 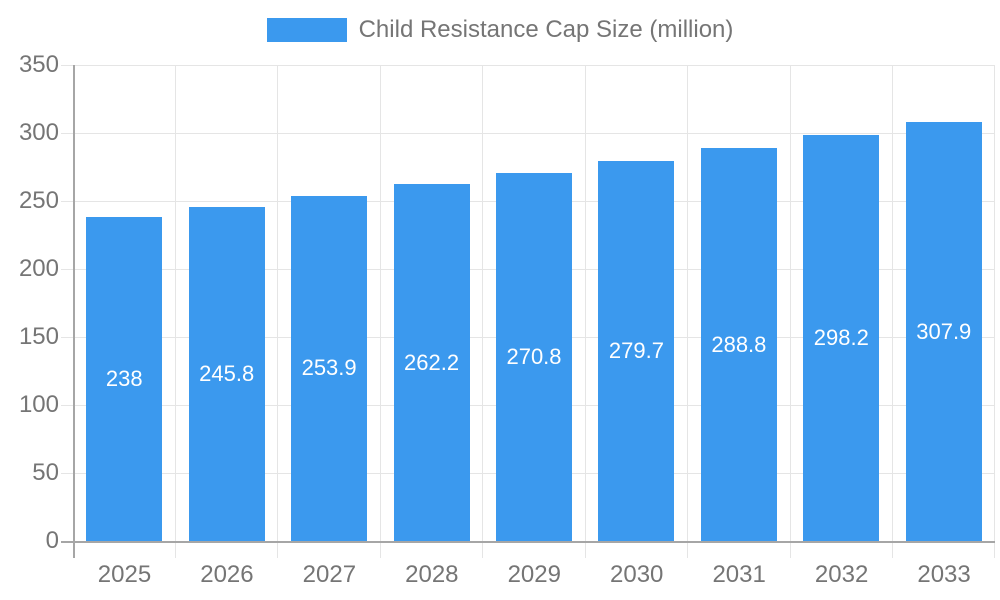 I want to click on y-axis-tick-label: 0, so click(x=52, y=540).